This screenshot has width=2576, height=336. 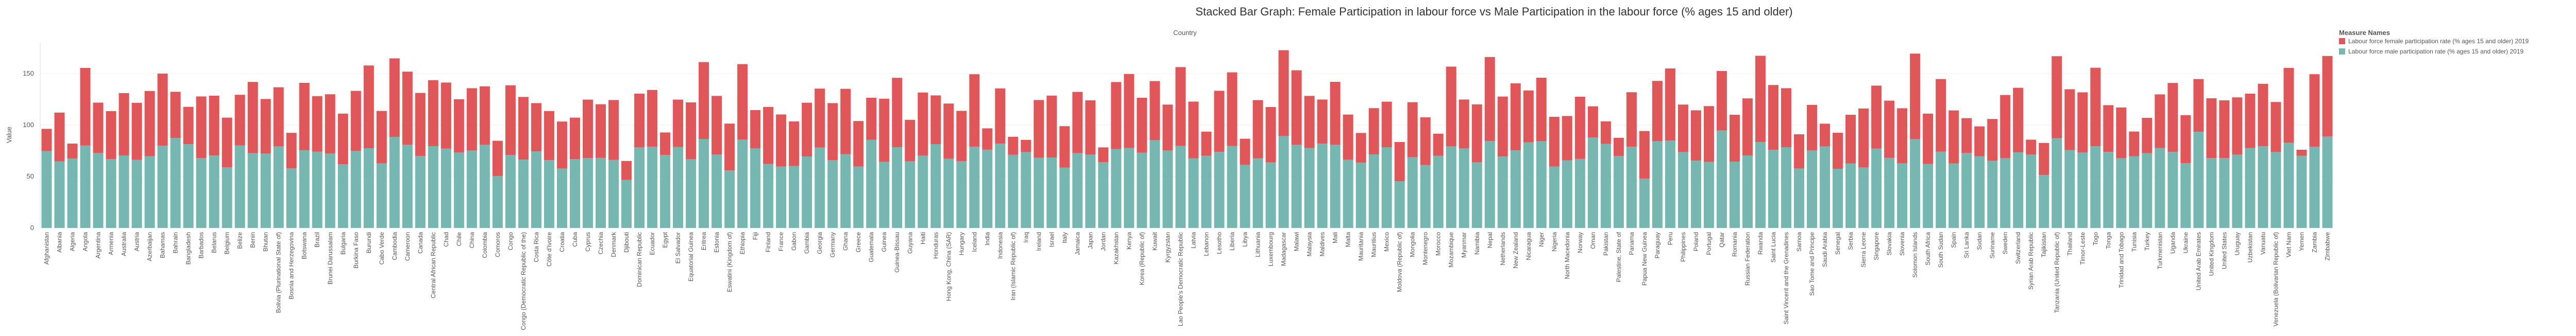 What do you see at coordinates (1180, 279) in the screenshot?
I see `x-tick-label: Lao People's Democratic Republic` at bounding box center [1180, 279].